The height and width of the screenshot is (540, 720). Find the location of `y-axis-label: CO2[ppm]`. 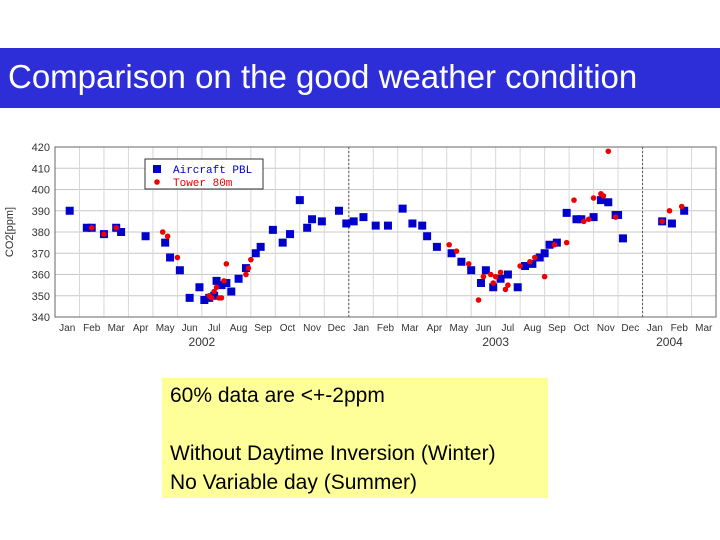

y-axis-label: CO2[ppm] is located at coordinates (10, 232).